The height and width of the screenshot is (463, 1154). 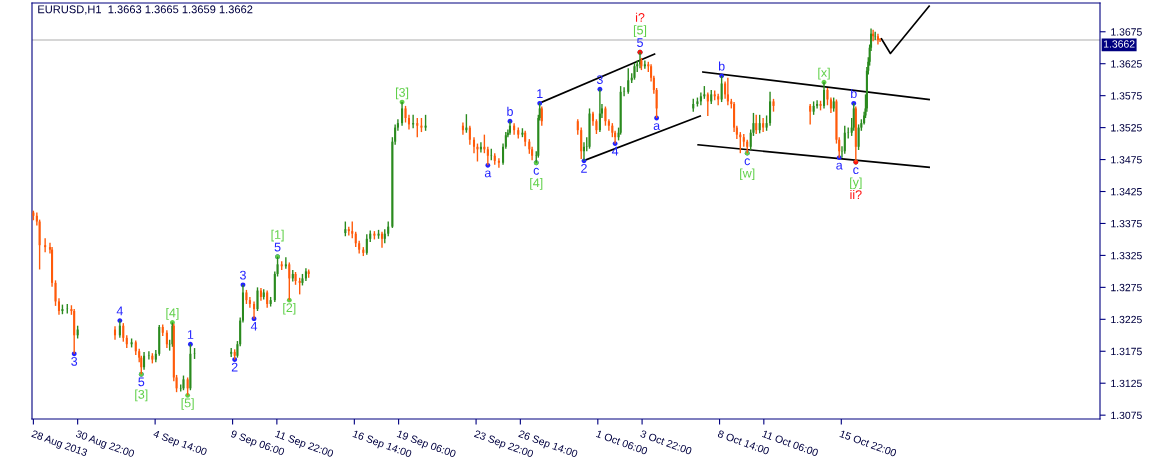 What do you see at coordinates (1126, 287) in the screenshot?
I see `y-tick-label: 1.3275` at bounding box center [1126, 287].